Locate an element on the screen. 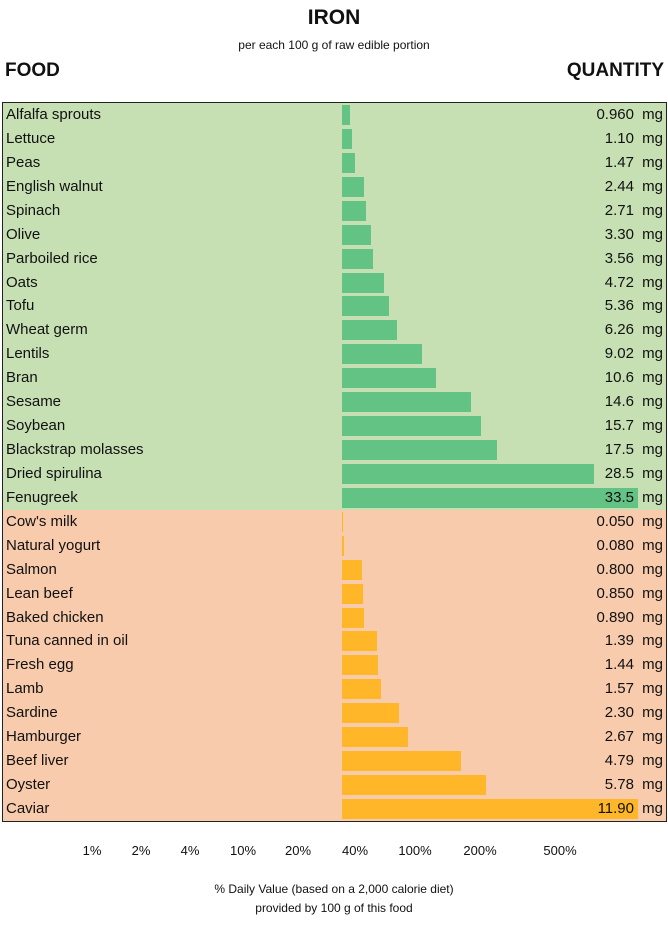  bar-row: Natural yogurt 0.080 mg is located at coordinates (334, 545).